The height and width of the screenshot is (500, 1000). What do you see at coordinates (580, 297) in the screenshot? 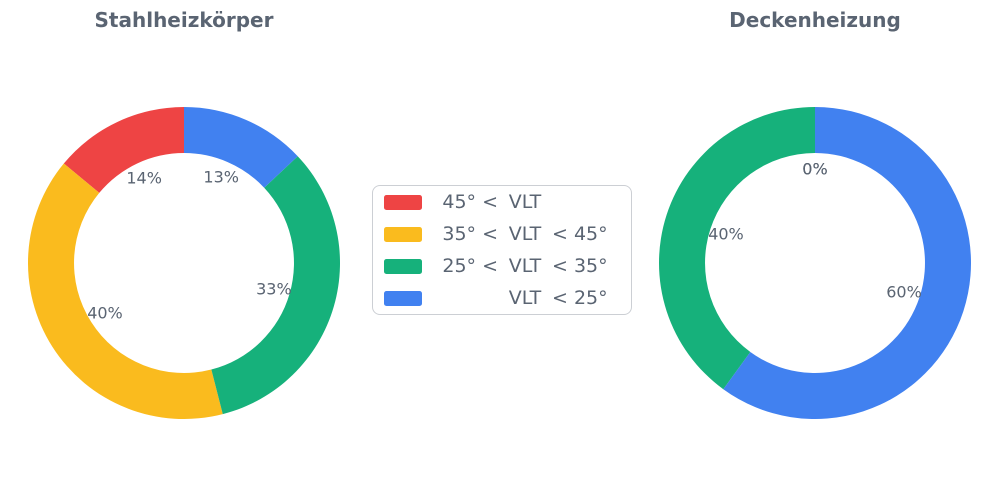
I see `legend-label-right: < 25°` at bounding box center [580, 297].